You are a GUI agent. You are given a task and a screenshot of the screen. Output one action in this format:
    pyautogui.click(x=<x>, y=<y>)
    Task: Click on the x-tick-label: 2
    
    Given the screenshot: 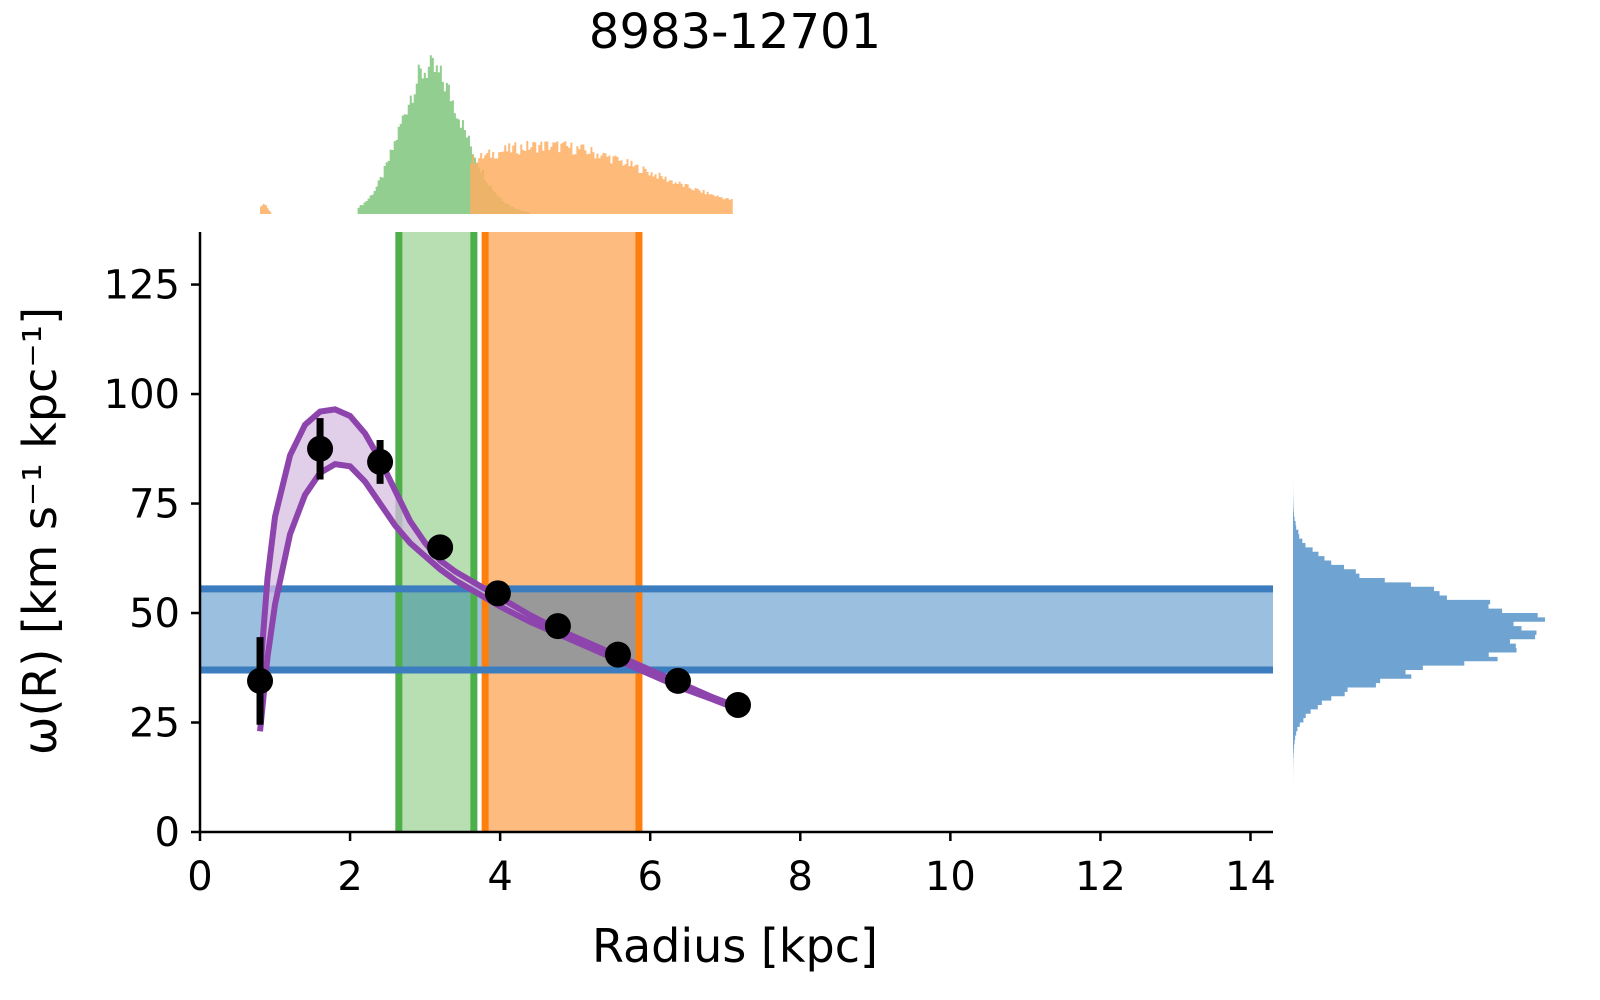 What is the action you would take?
    pyautogui.click(x=349, y=877)
    